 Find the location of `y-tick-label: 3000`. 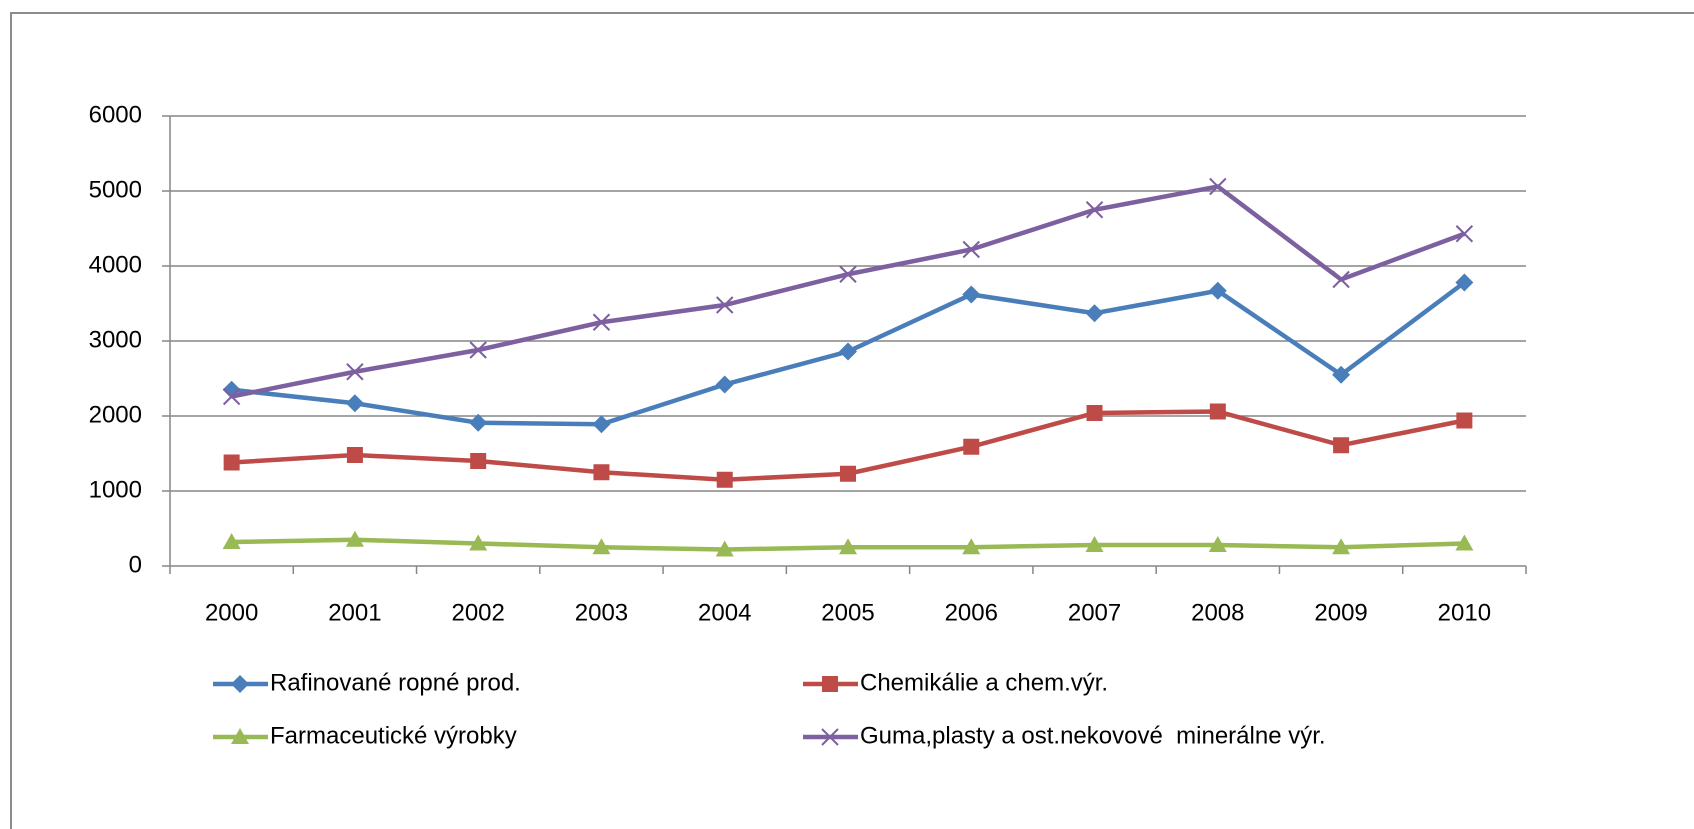

y-tick-label: 3000 is located at coordinates (115, 339).